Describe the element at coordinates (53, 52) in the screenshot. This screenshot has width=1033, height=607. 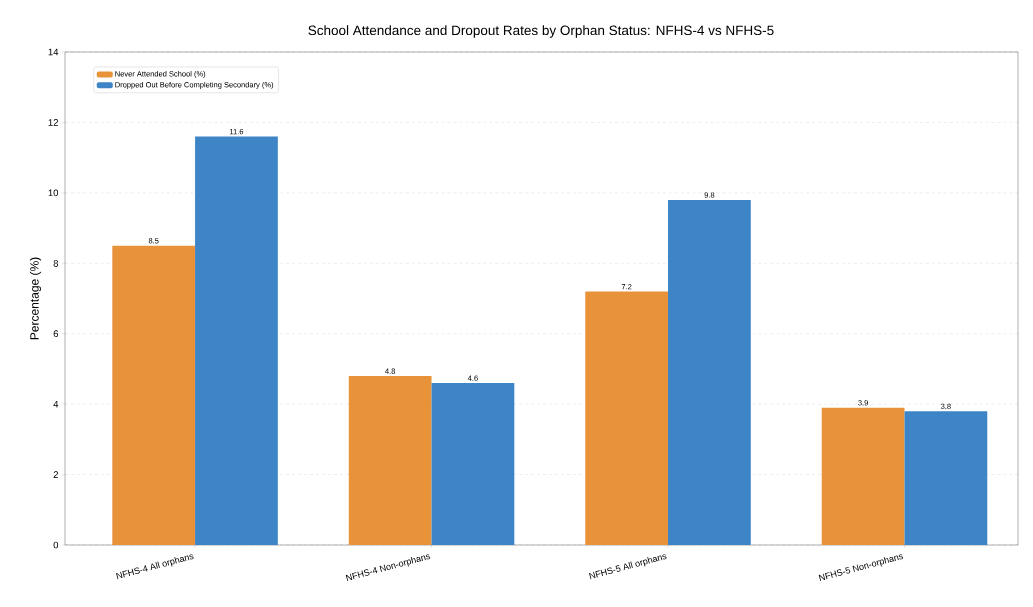
I see `y-tick-label: 14` at that location.